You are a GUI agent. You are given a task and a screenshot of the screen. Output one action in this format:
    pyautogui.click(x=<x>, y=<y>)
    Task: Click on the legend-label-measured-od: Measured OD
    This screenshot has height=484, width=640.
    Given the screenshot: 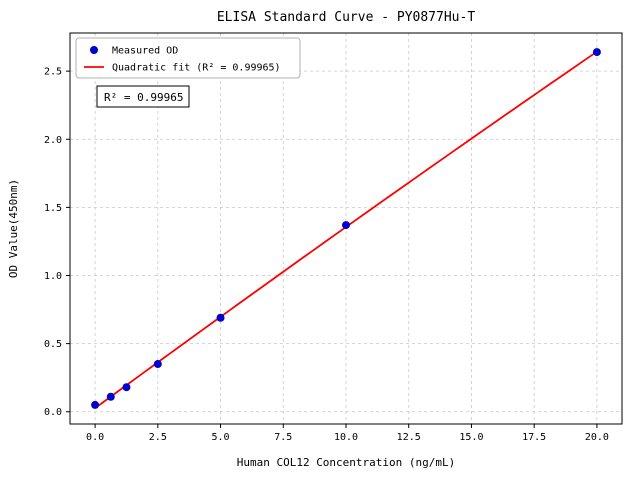 What is the action you would take?
    pyautogui.click(x=145, y=51)
    